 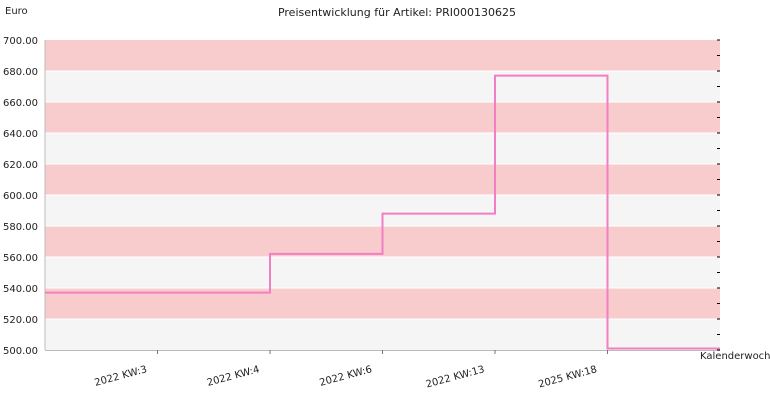 I want to click on x-axis-label: Kalenderwoche, so click(x=735, y=356).